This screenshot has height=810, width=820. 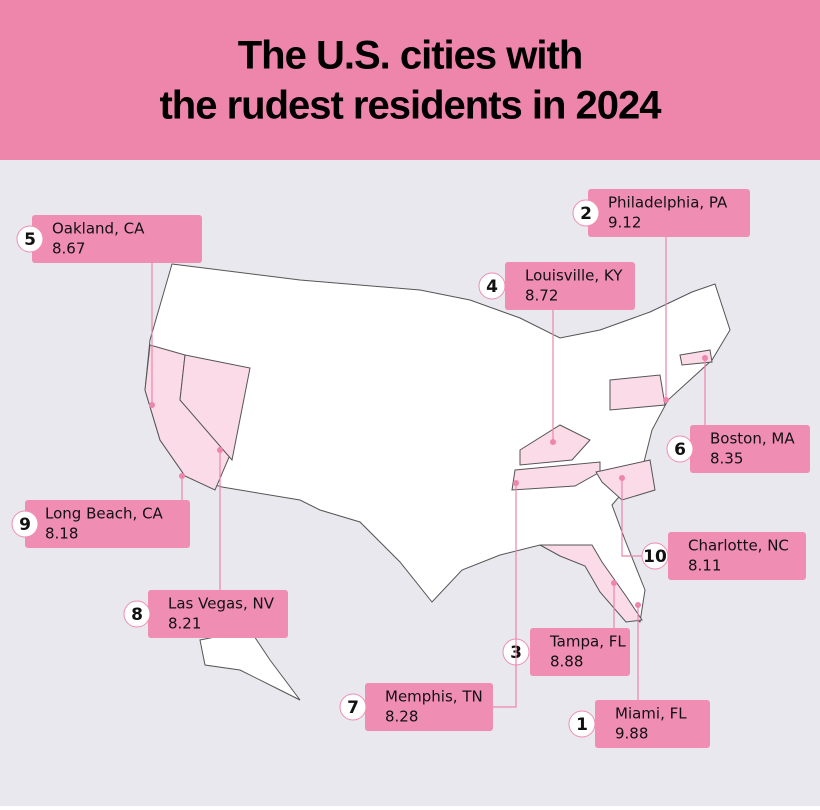 I want to click on nevada, so click(x=215, y=408).